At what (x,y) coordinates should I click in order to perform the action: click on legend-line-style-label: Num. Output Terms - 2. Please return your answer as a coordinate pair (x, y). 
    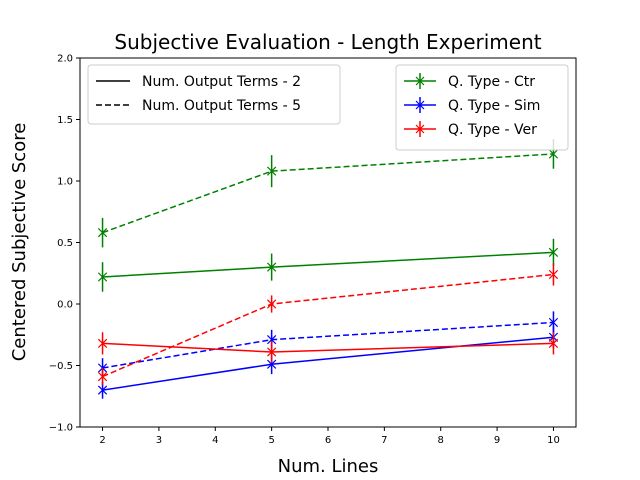
    Looking at the image, I should click on (221, 82).